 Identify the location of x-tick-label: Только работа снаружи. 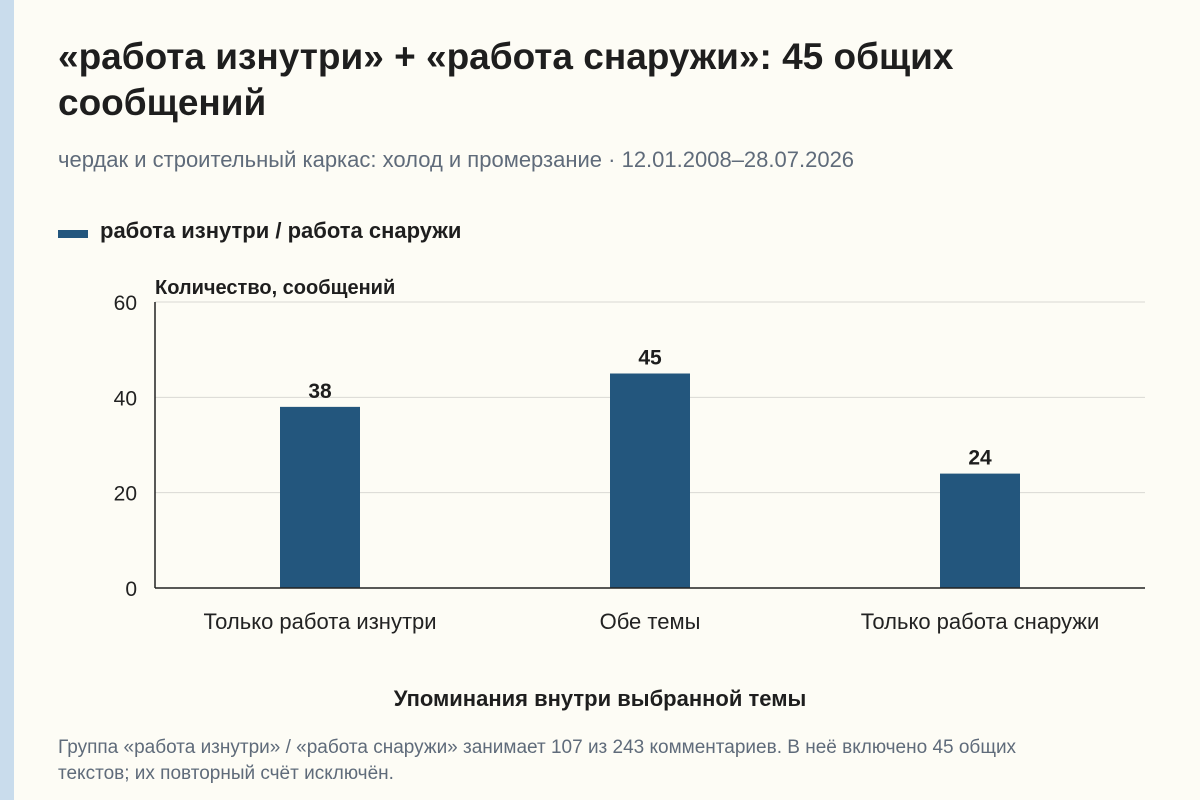
(980, 621).